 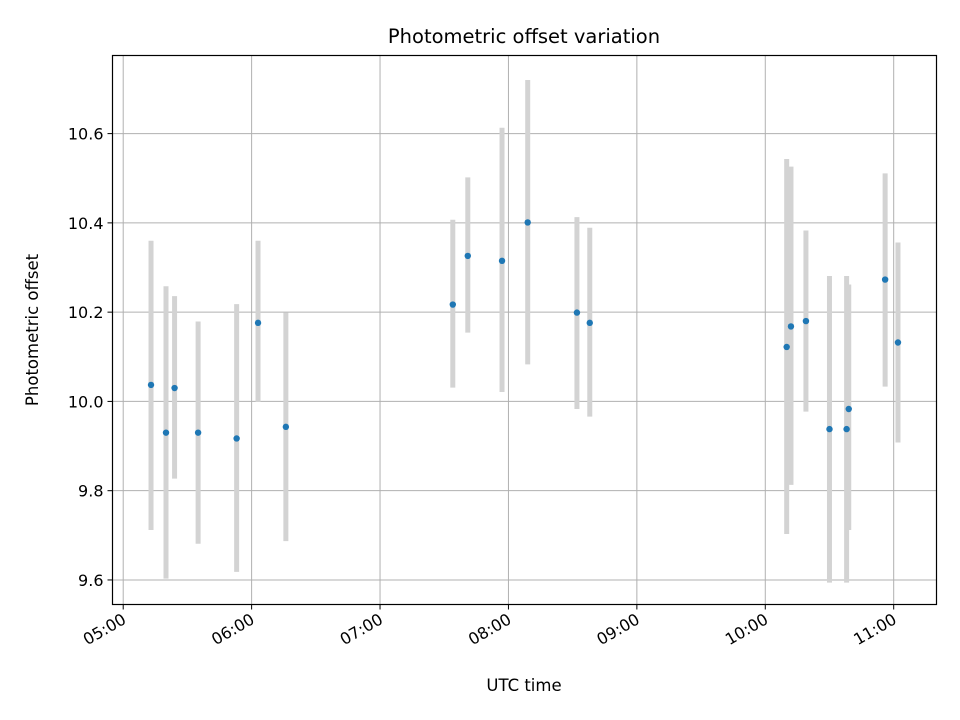 What do you see at coordinates (746, 630) in the screenshot?
I see `x-tick-label: 10:00` at bounding box center [746, 630].